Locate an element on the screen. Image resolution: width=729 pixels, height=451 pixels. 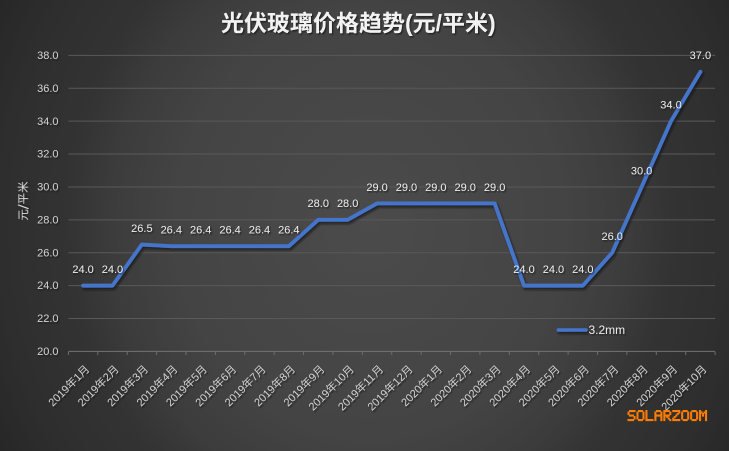
svg-text: 38.0 is located at coordinates (47, 56).